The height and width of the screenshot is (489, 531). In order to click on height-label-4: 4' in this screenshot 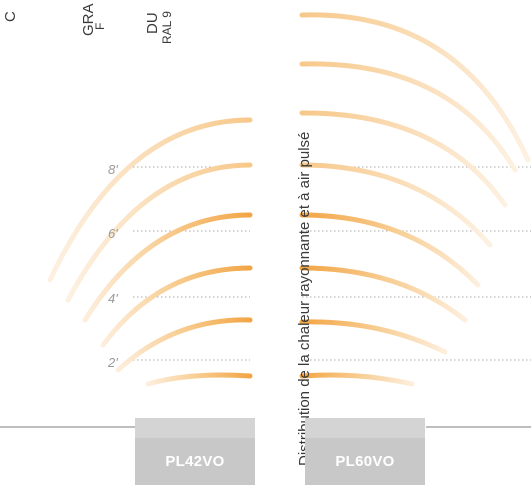, I will do `click(113, 298)`.